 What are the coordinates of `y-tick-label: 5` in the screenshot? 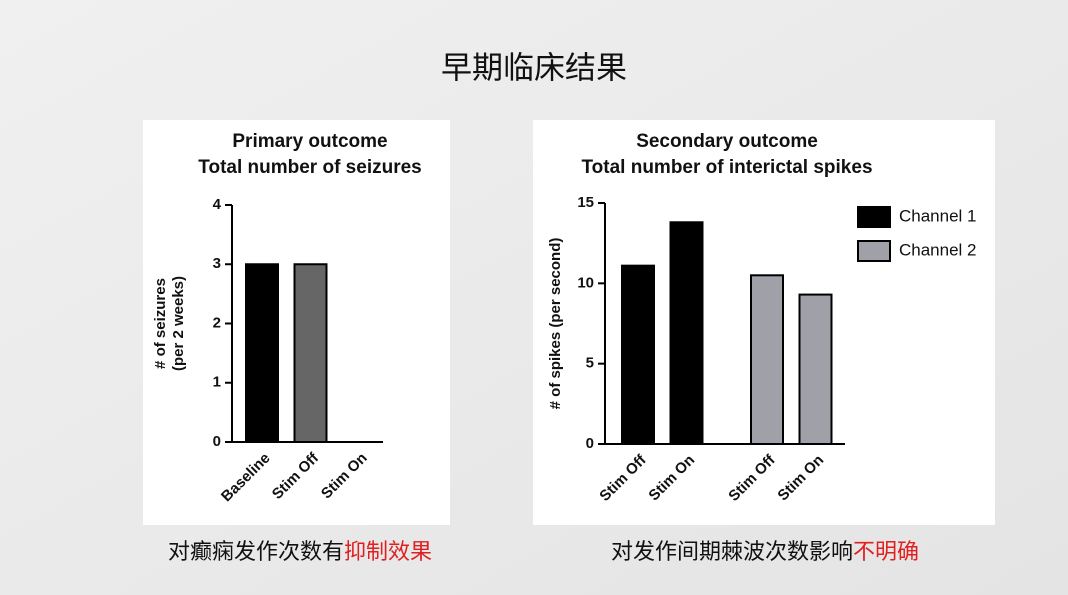 It's located at (590, 363).